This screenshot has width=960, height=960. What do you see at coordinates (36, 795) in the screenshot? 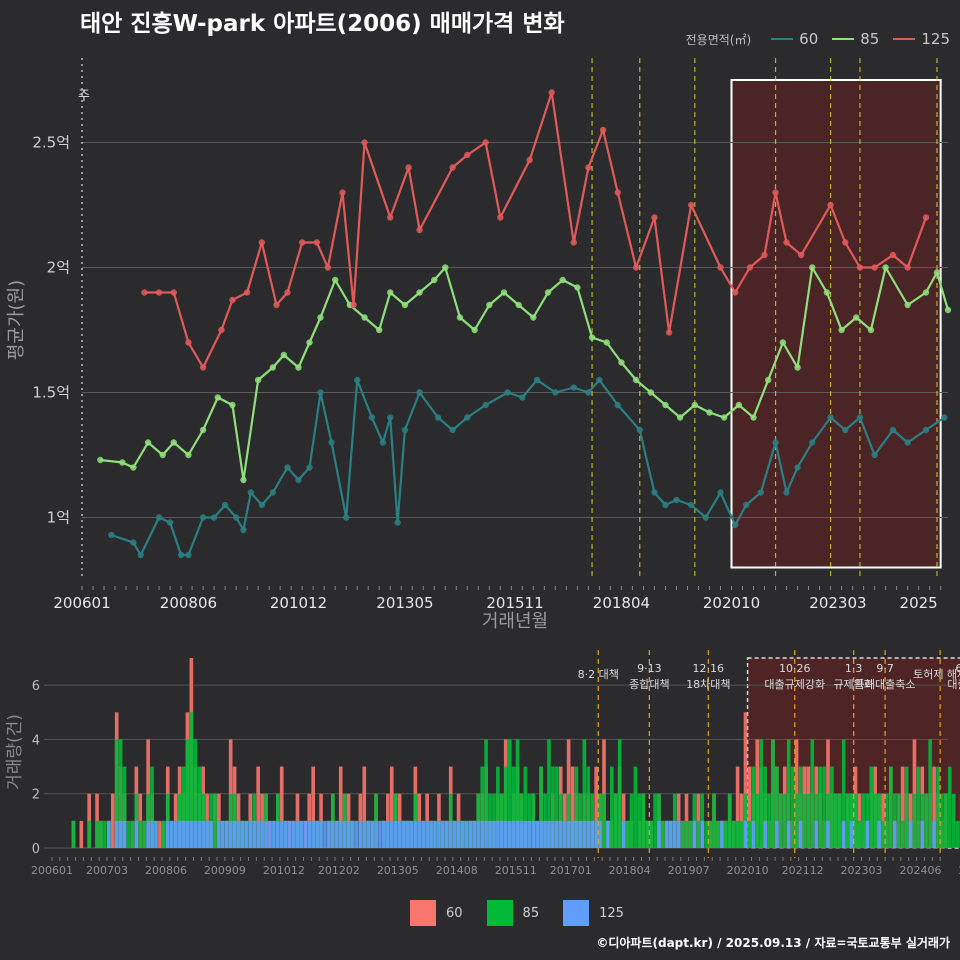
I see `bar-y-tick-label: 2` at bounding box center [36, 795].